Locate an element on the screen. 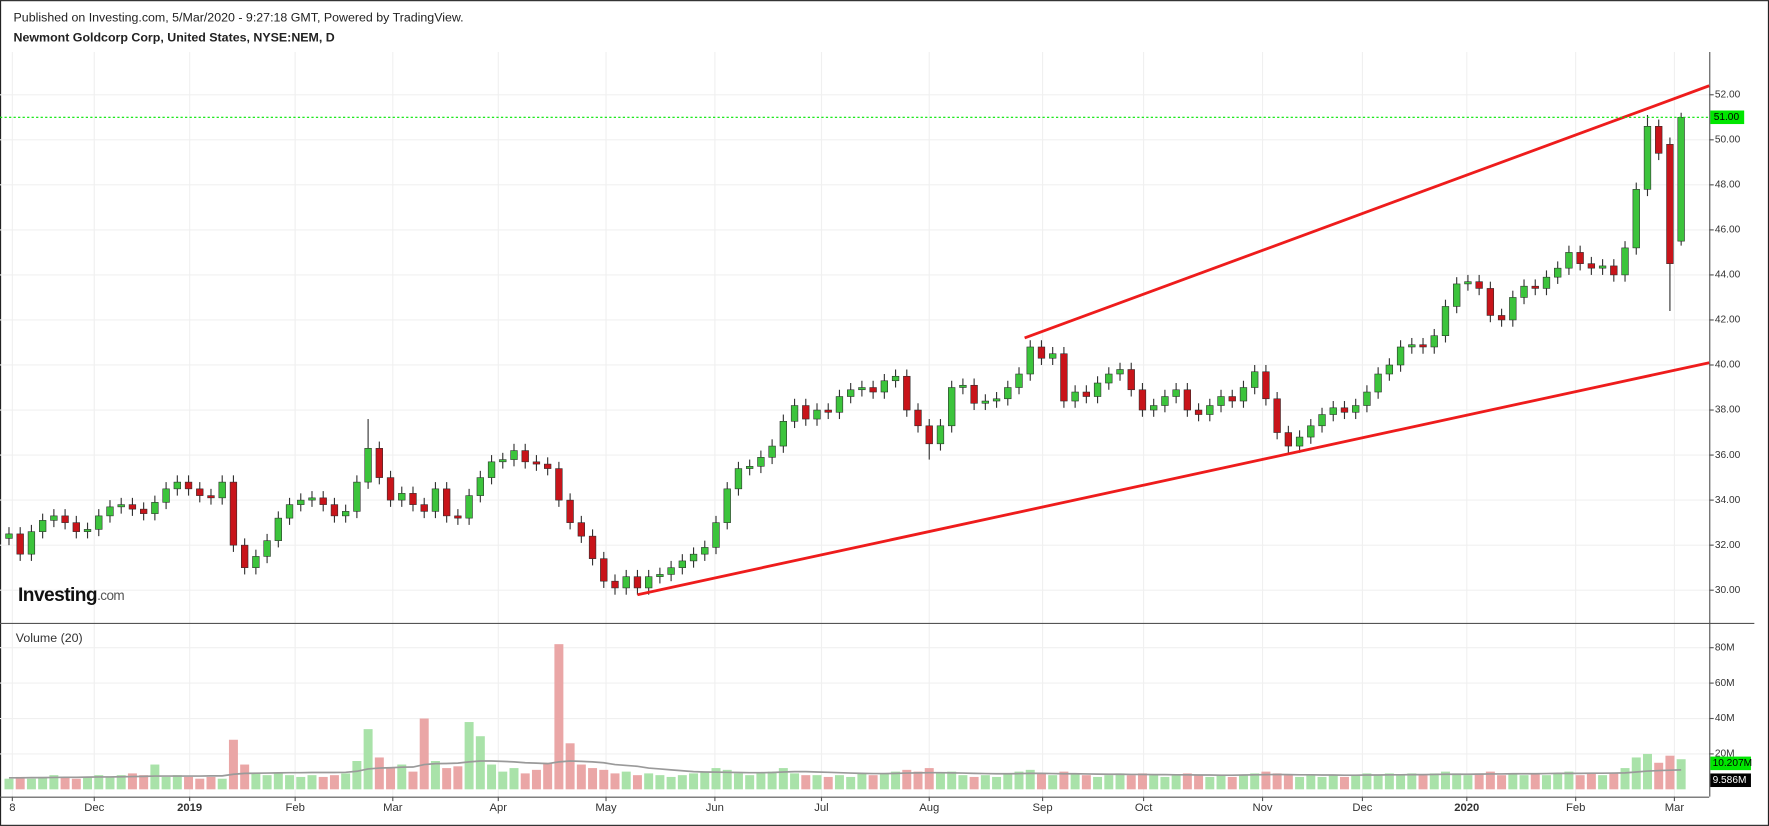 The height and width of the screenshot is (826, 1769). x-tick-label: Feb is located at coordinates (1575, 808).